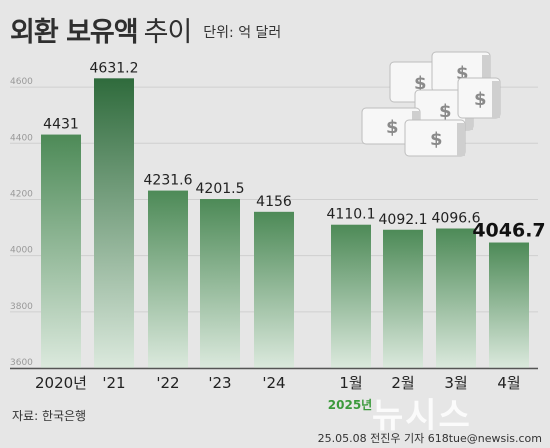 The width and height of the screenshot is (550, 448). What do you see at coordinates (21, 82) in the screenshot?
I see `y-tick-label: 4600` at bounding box center [21, 82].